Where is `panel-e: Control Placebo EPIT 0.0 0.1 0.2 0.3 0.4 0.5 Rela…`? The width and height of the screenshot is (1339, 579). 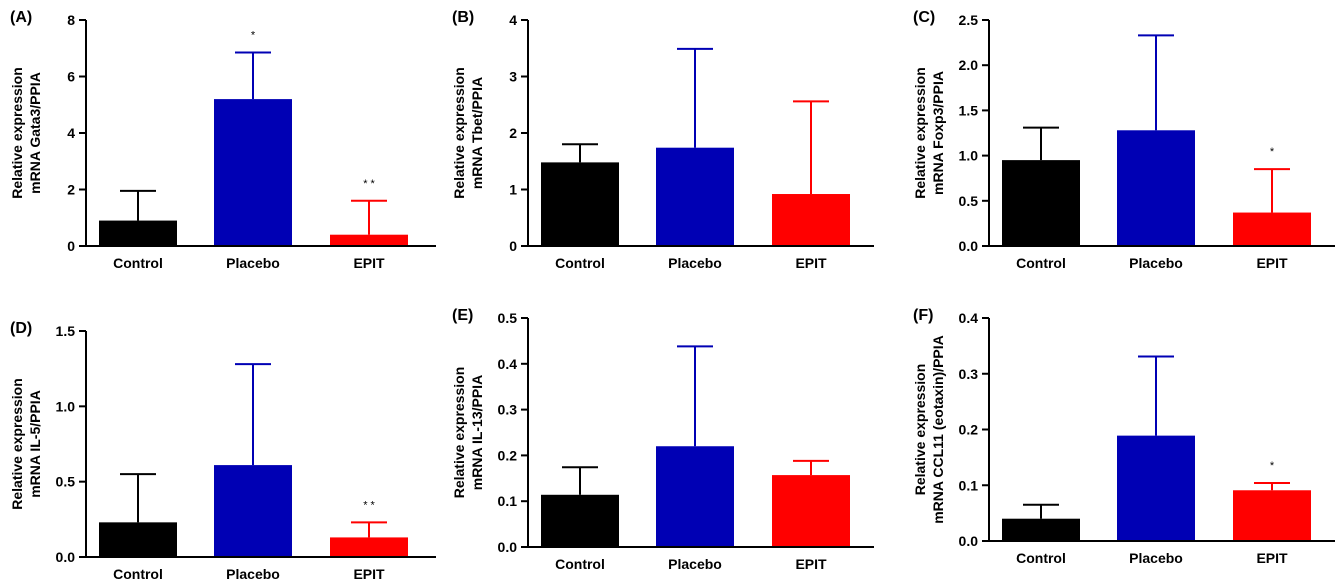
panel-e: Control Placebo EPIT 0.0 0.1 0.2 0.3 0.4 0.5 Rela… is located at coordinates (662, 439).